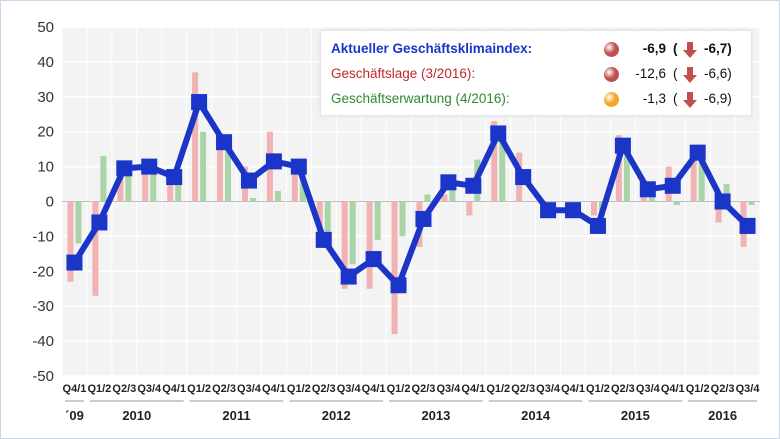 Image resolution: width=780 pixels, height=439 pixels. I want to click on y-tick-label: 20, so click(45, 132).